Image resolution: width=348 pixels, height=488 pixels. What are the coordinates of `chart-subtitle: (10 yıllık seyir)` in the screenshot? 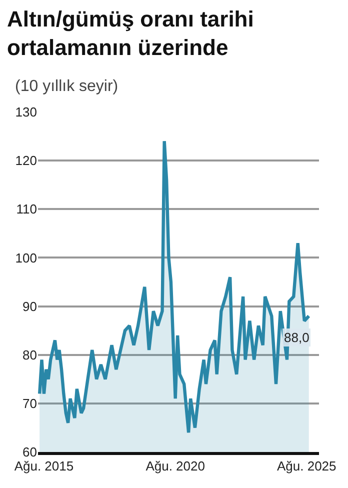 It's located at (66, 86).